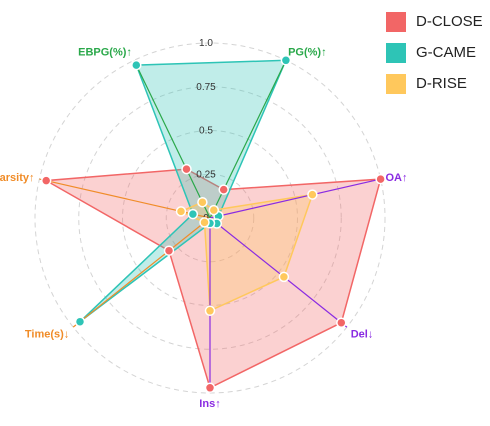 This screenshot has width=490, height=426. What do you see at coordinates (446, 52) in the screenshot?
I see `legend-label: G-CAME` at bounding box center [446, 52].